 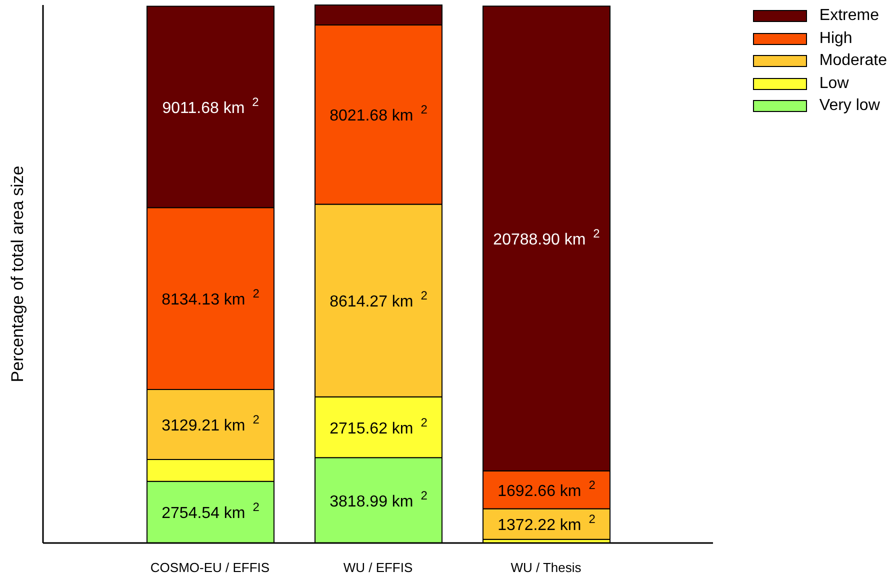 What do you see at coordinates (546, 568) in the screenshot?
I see `x-tick-label: WU / Thesis` at bounding box center [546, 568].